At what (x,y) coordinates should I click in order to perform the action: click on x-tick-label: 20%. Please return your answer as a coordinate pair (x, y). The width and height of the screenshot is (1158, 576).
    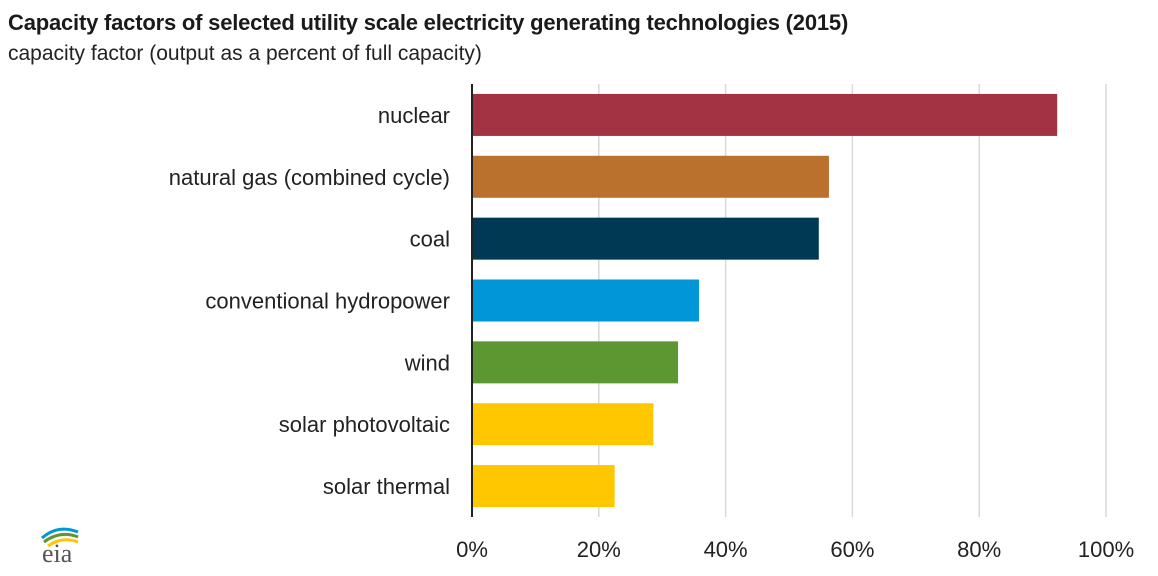
    Looking at the image, I should click on (599, 549).